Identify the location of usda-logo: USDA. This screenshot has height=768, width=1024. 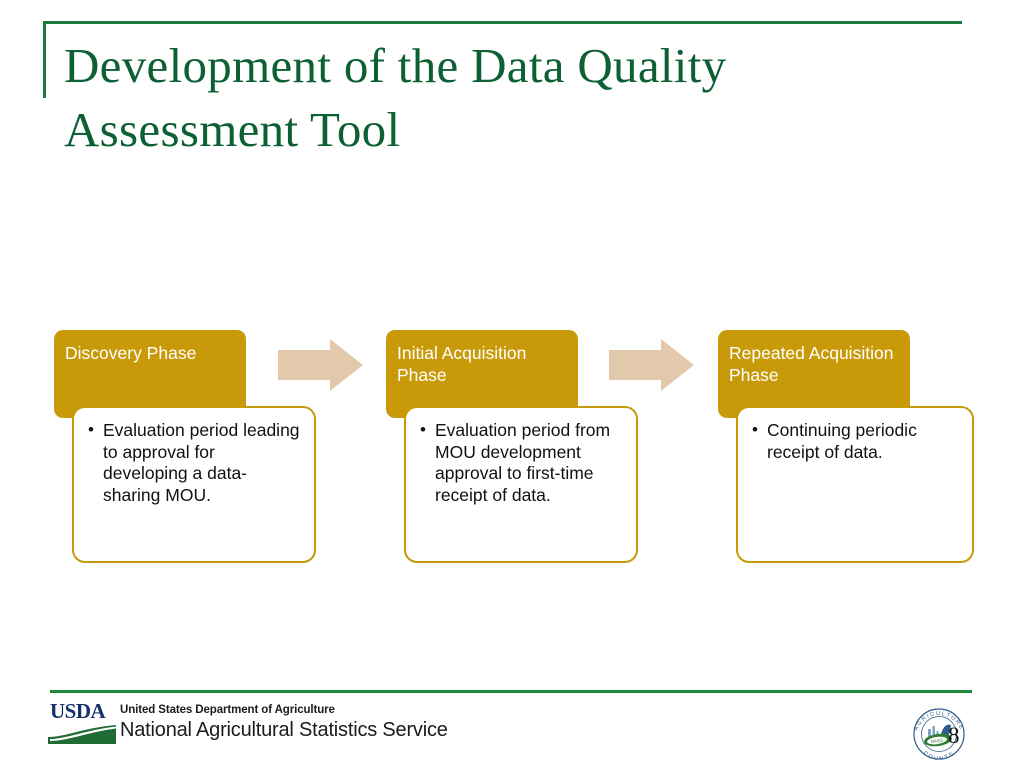
(83, 723).